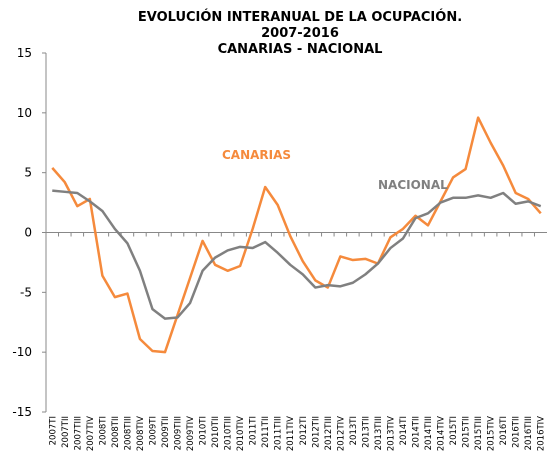 The width and height of the screenshot is (550, 452). What do you see at coordinates (391, 433) in the screenshot?
I see `x-tick-label: 2013TIV` at bounding box center [391, 433].